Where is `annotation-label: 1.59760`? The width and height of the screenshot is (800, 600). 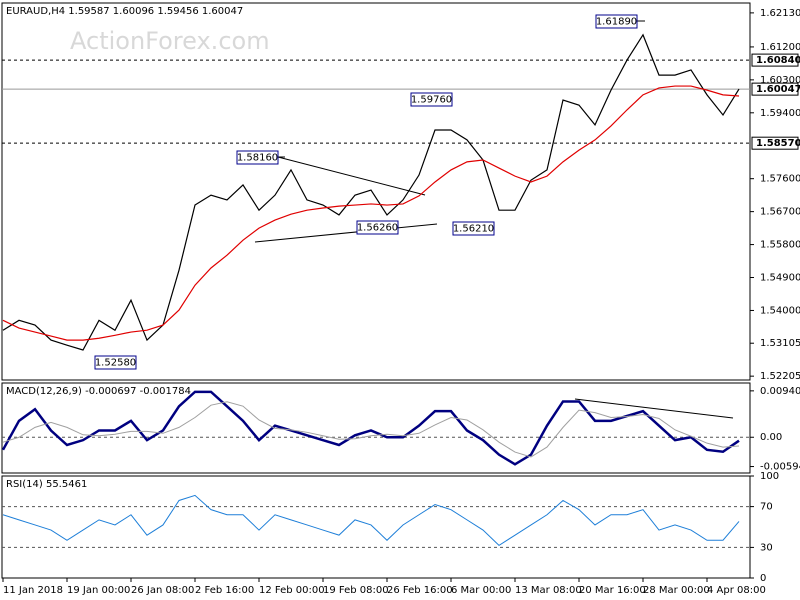
annotation-label: 1.59760 is located at coordinates (431, 100).